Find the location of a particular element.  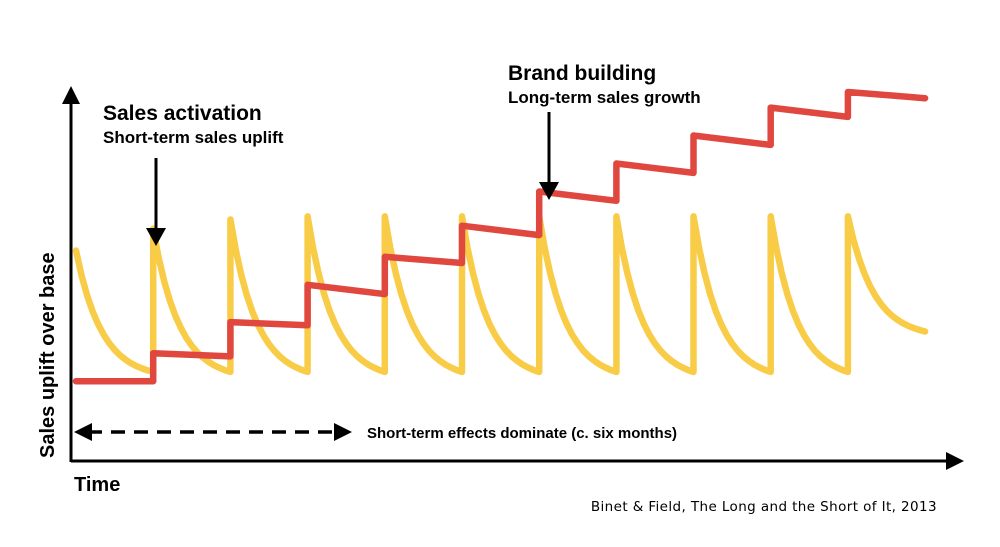

brand-building-annotation: Brand building Long-term sales growth is located at coordinates (604, 131).